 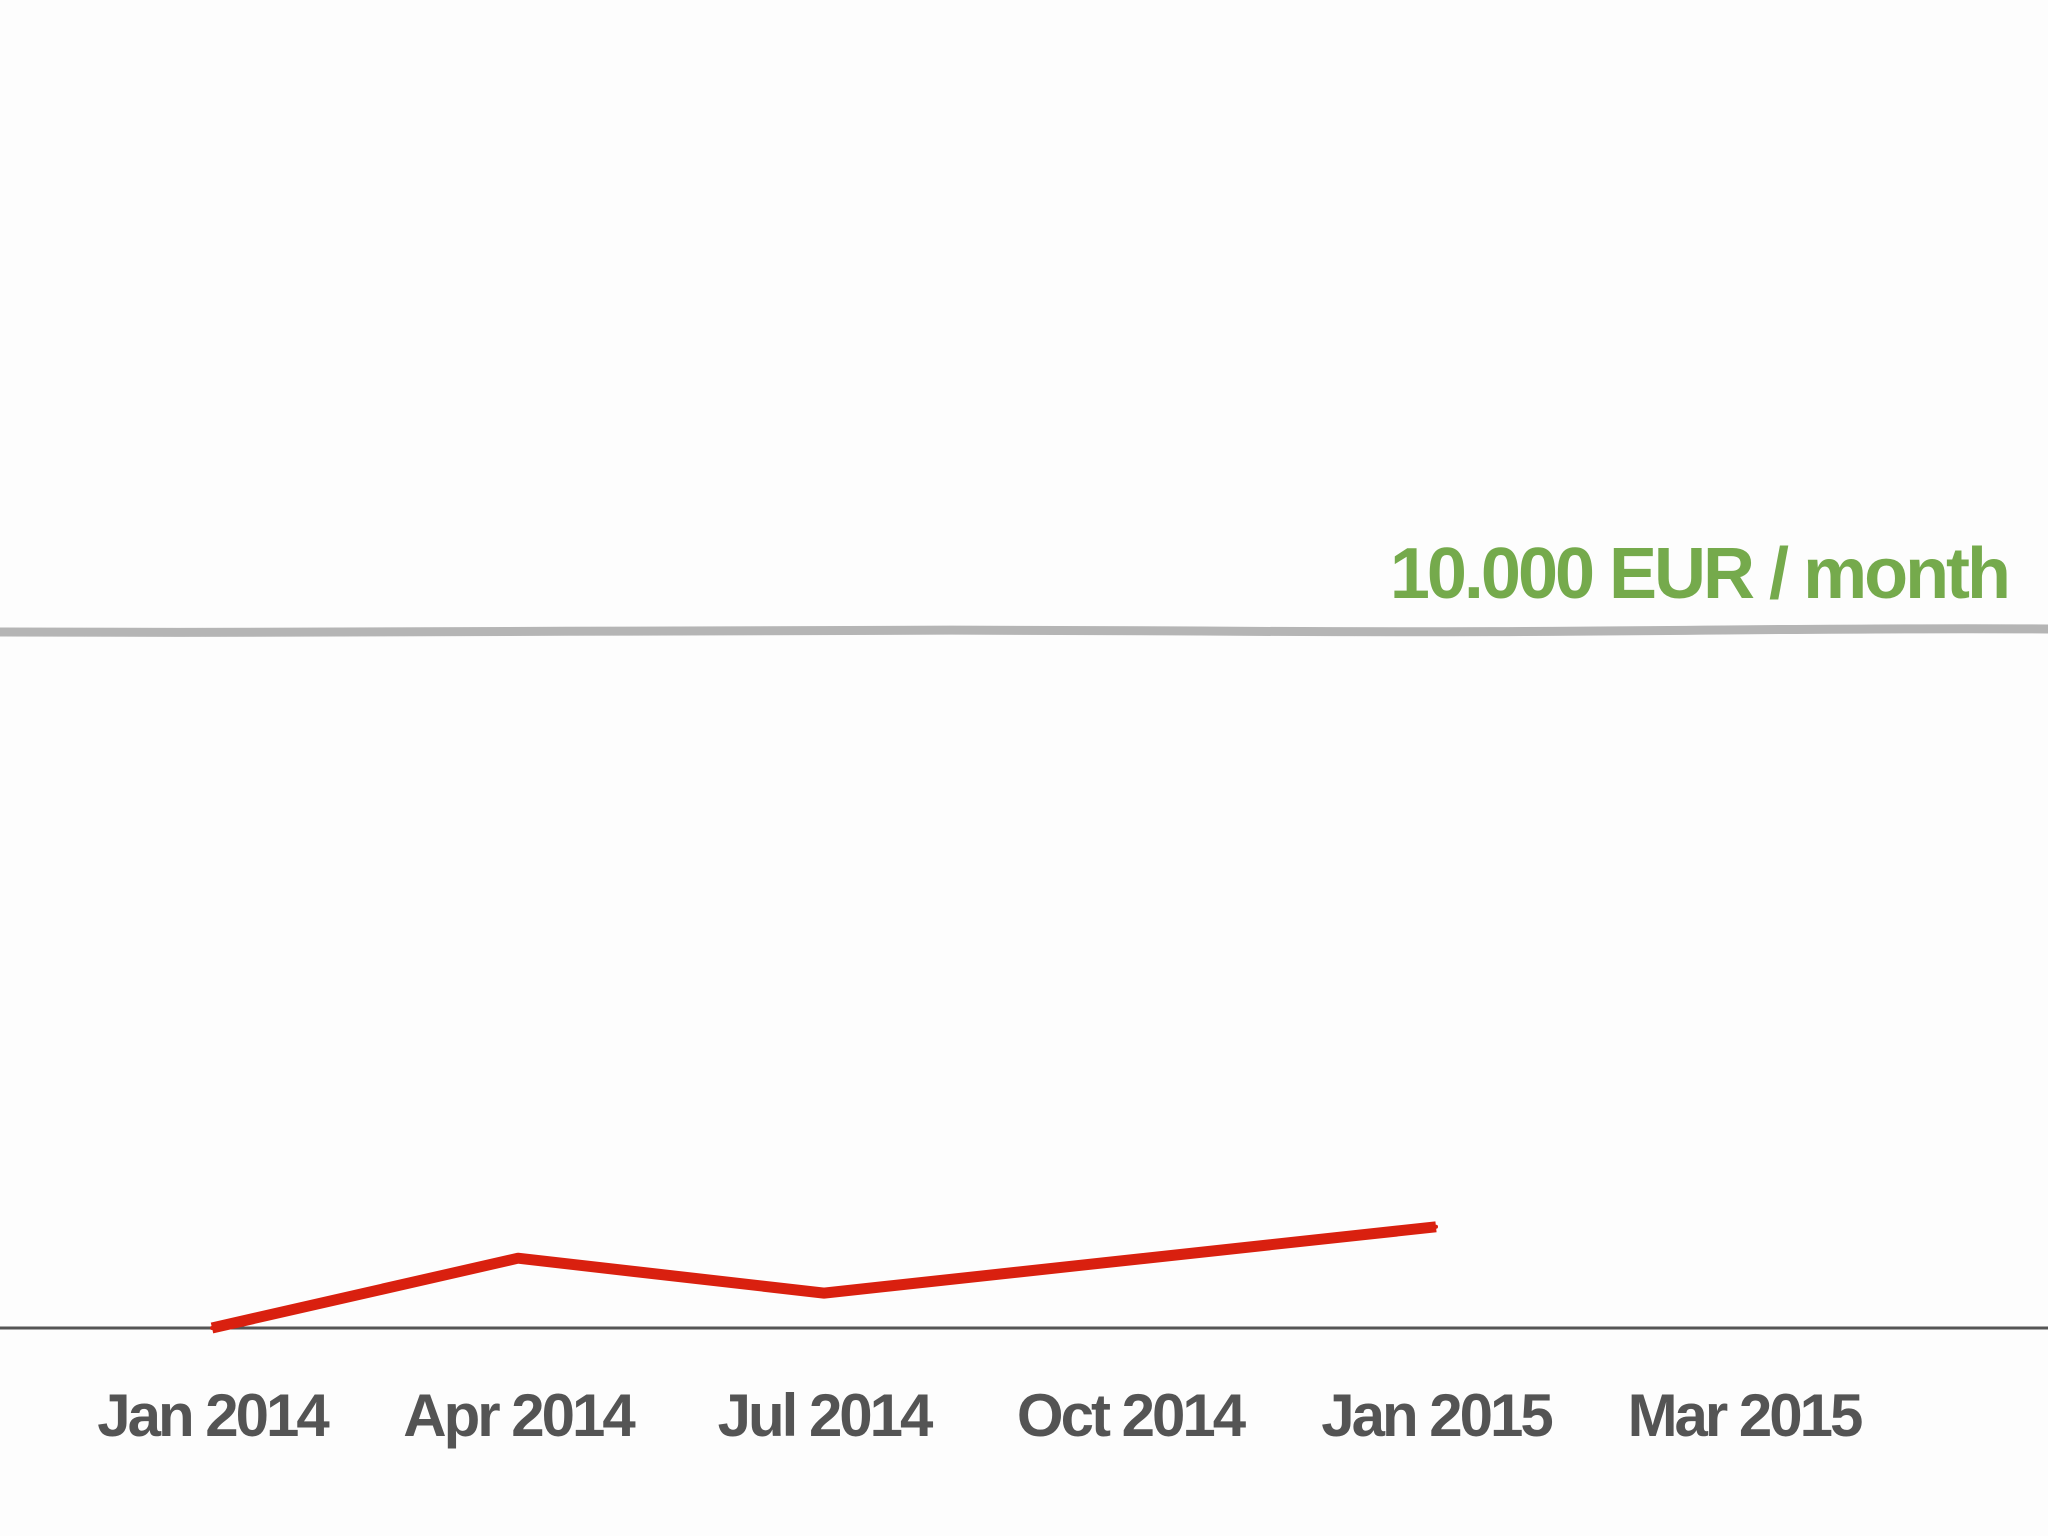 What do you see at coordinates (1024, 630) in the screenshot?
I see `target-line` at bounding box center [1024, 630].